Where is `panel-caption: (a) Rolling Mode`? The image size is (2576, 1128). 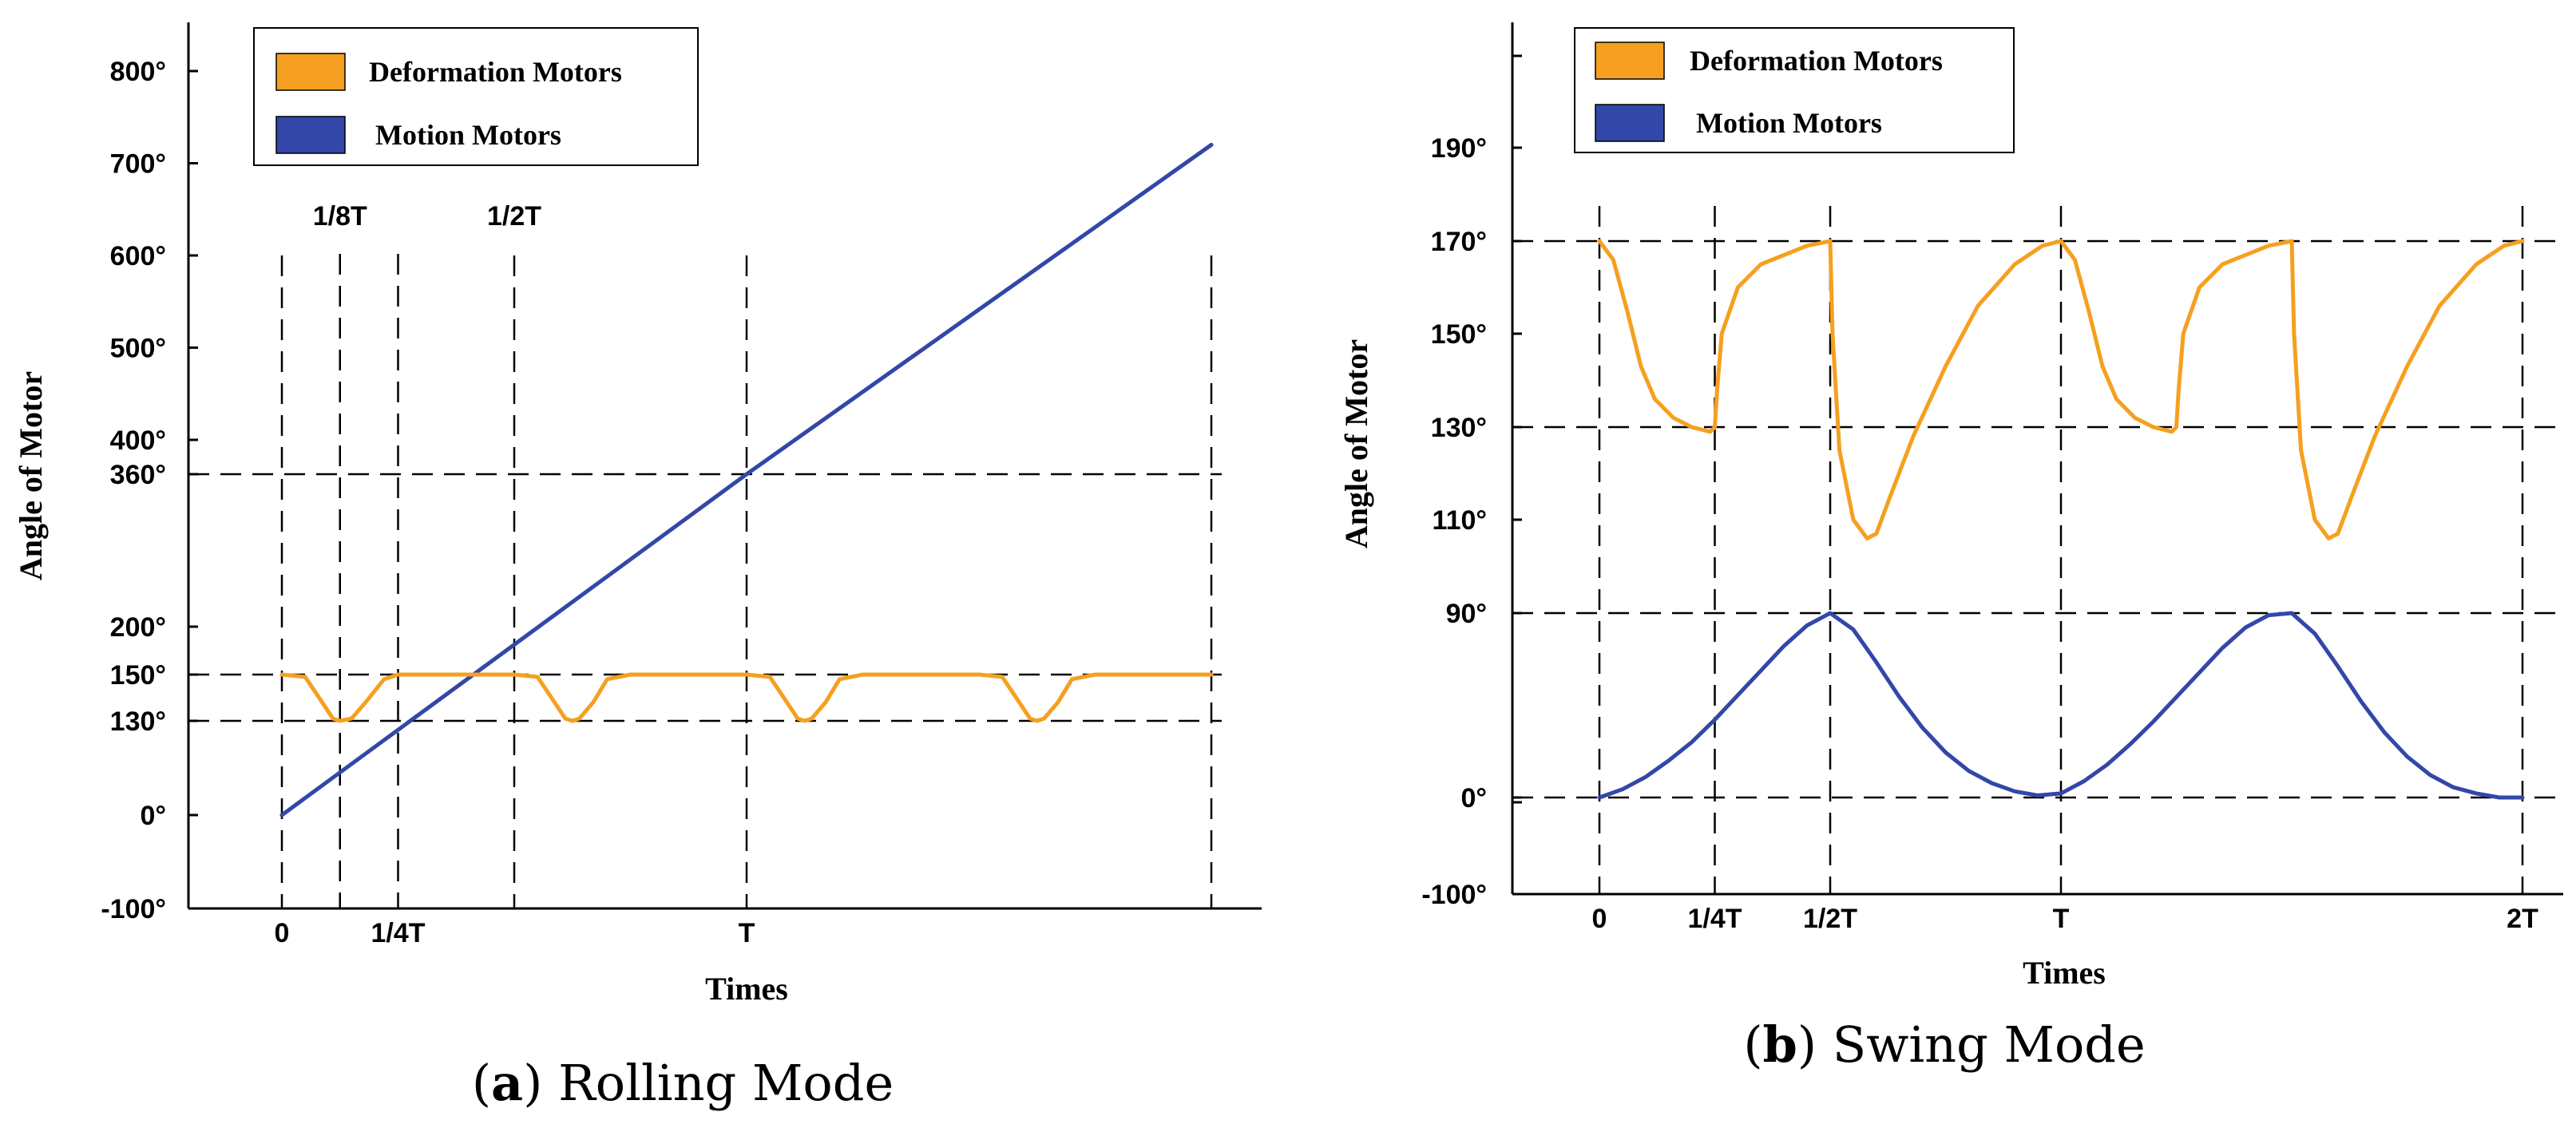 panel-caption: (a) Rolling Mode is located at coordinates (683, 1083).